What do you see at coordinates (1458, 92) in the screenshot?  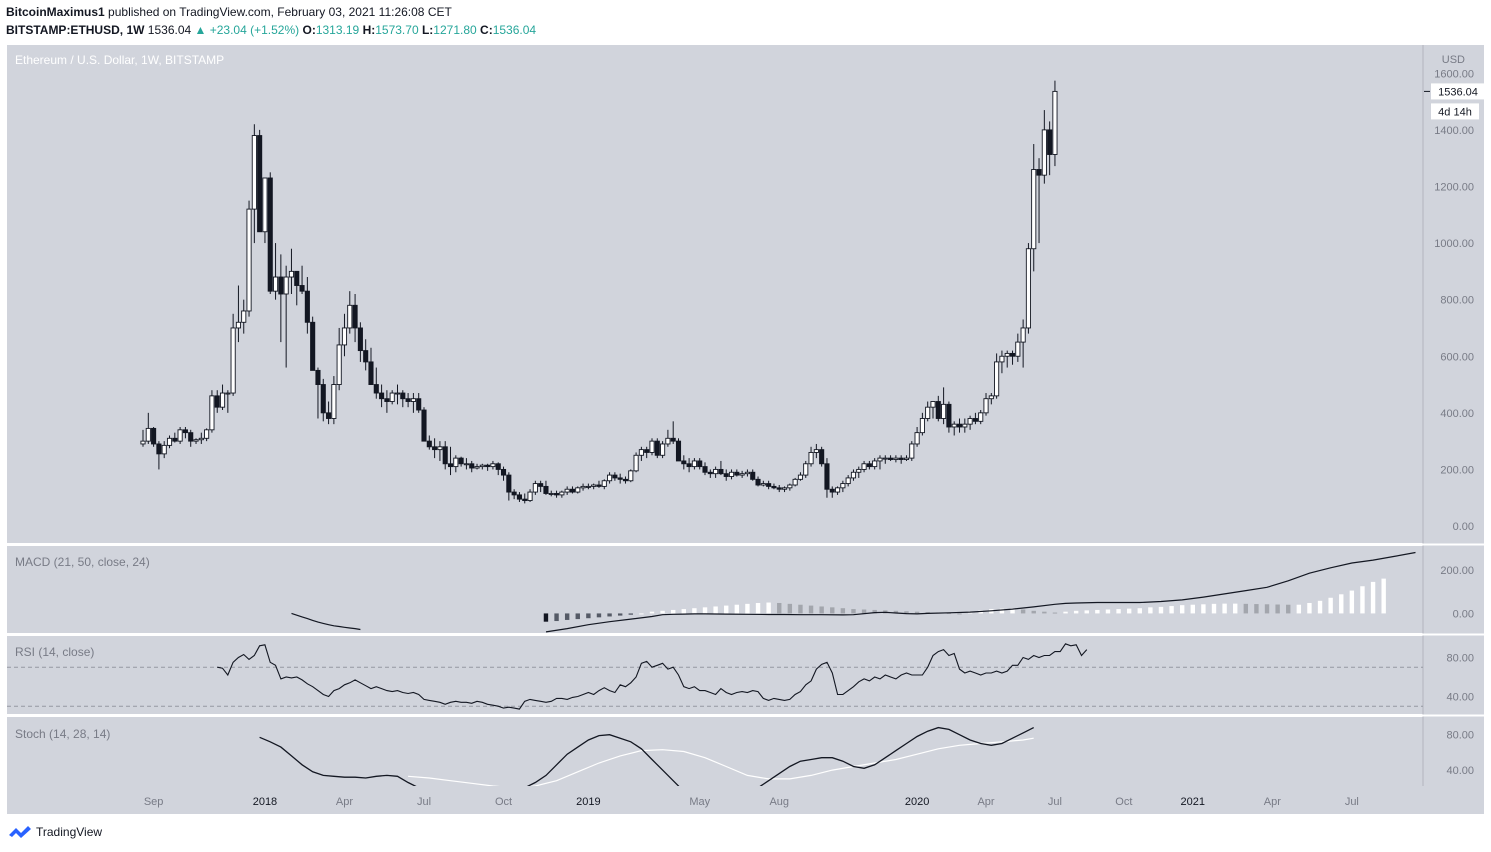 I see `last-price-label: 1536.04` at bounding box center [1458, 92].